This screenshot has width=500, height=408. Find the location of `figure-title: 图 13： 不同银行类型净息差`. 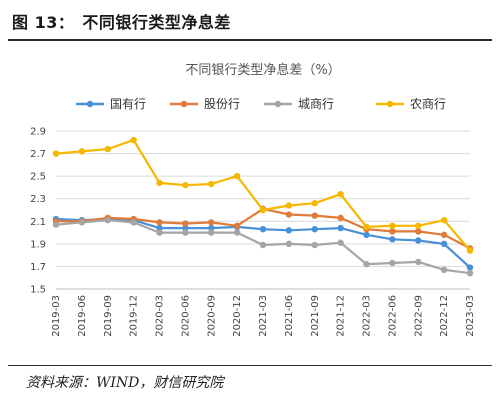

figure-title: 图 13： 不同银行类型净息差 is located at coordinates (121, 21).